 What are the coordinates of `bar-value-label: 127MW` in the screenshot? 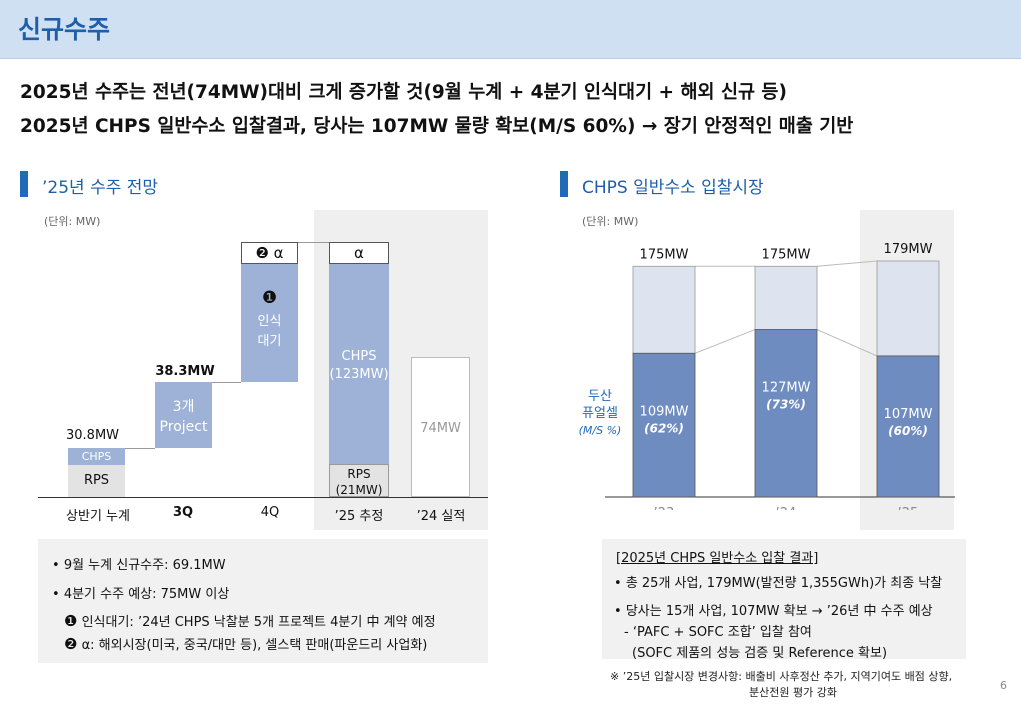 It's located at (786, 388).